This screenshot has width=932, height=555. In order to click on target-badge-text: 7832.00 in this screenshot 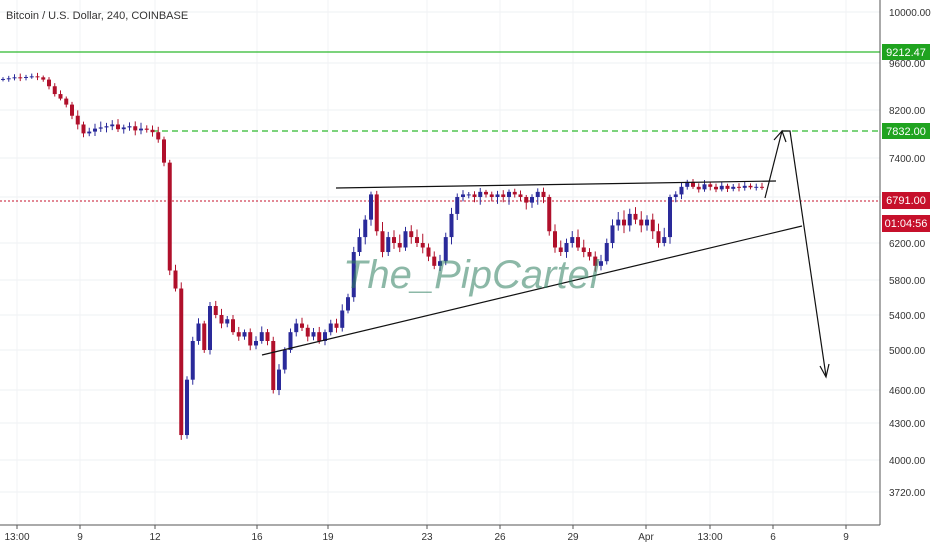, I will do `click(906, 132)`.